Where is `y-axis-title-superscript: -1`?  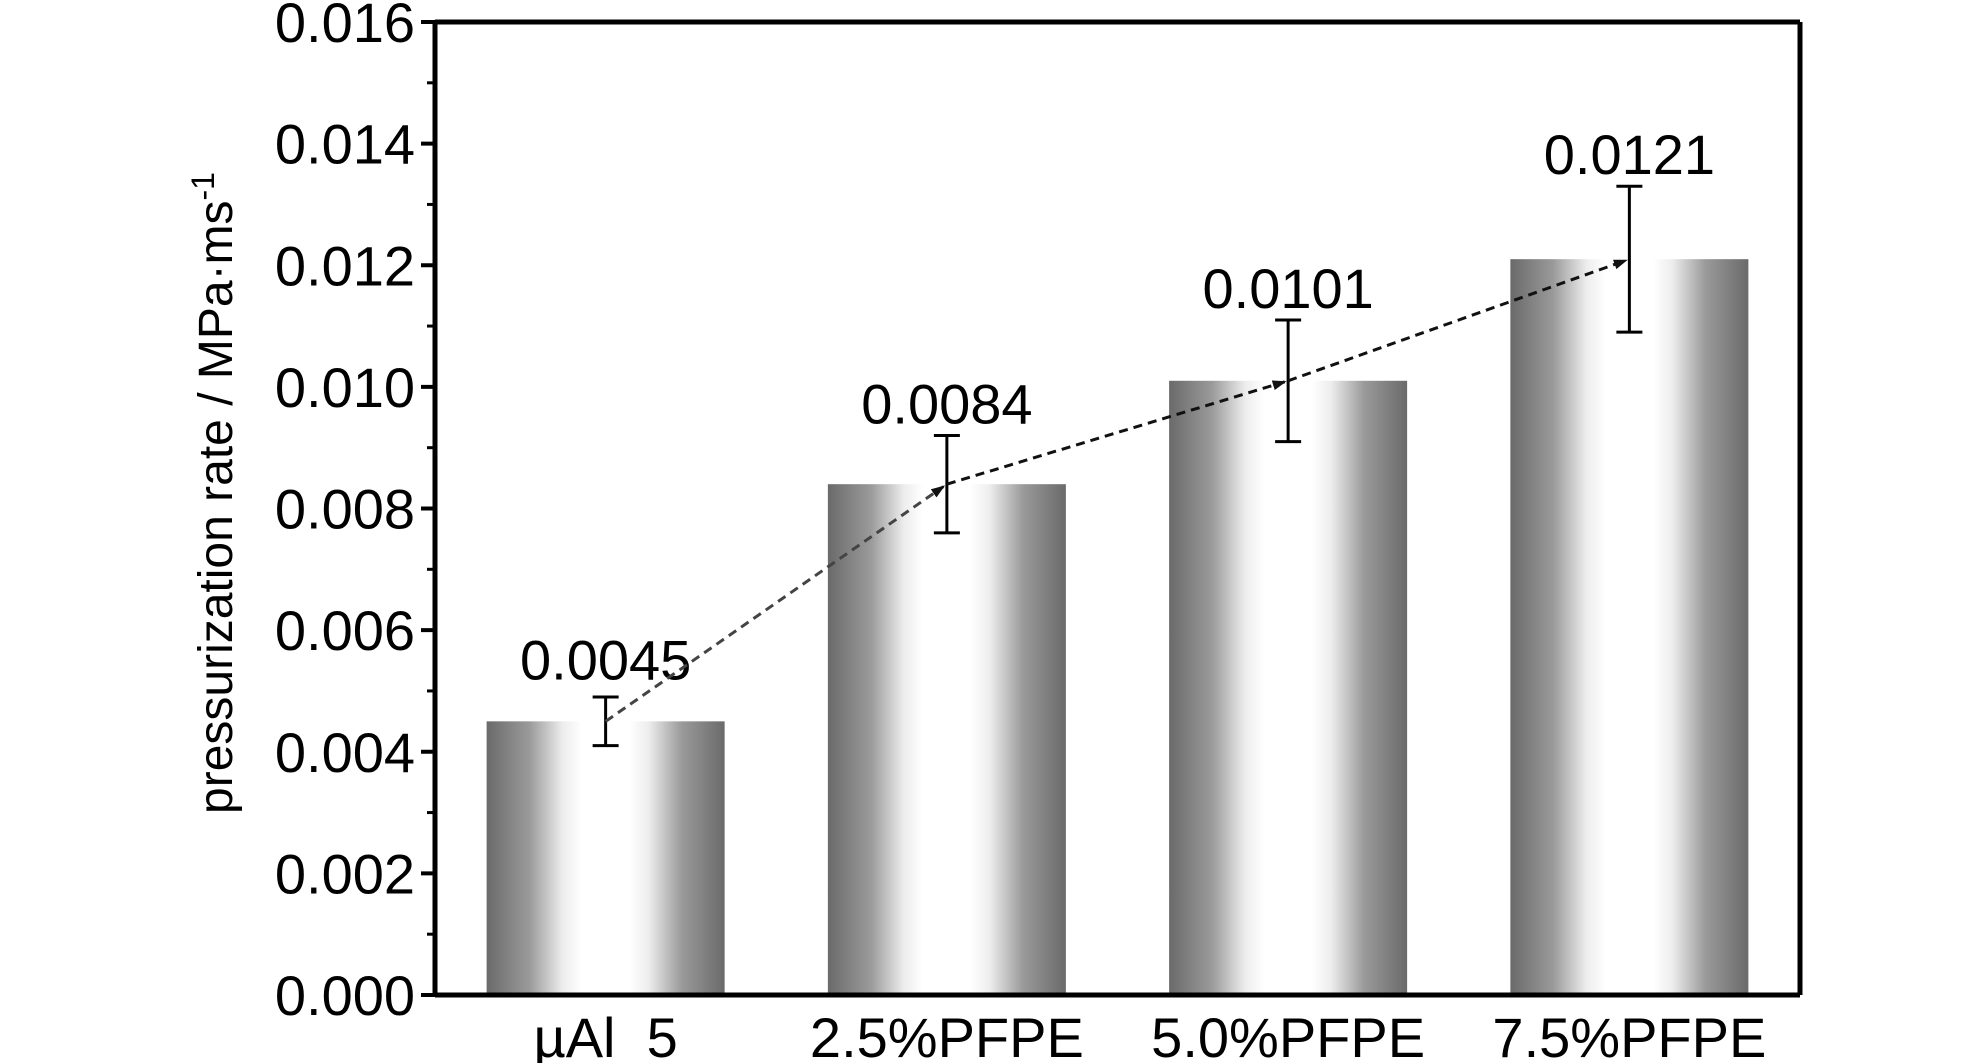 y-axis-title-superscript: -1 is located at coordinates (203, 186).